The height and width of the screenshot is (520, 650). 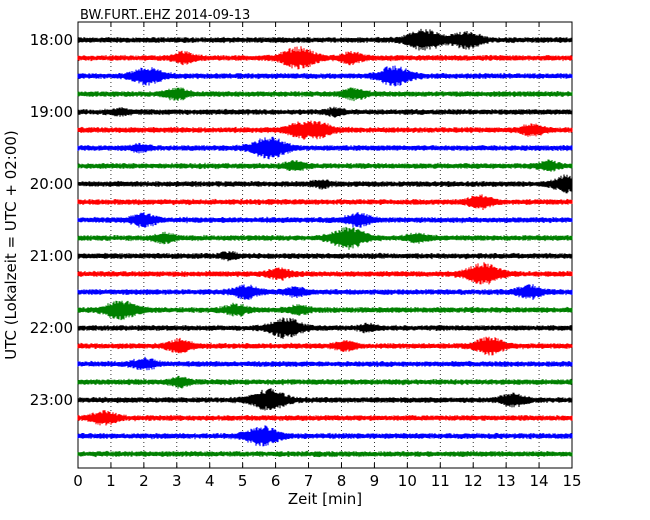 I want to click on x-tick-label: 12, so click(x=473, y=481).